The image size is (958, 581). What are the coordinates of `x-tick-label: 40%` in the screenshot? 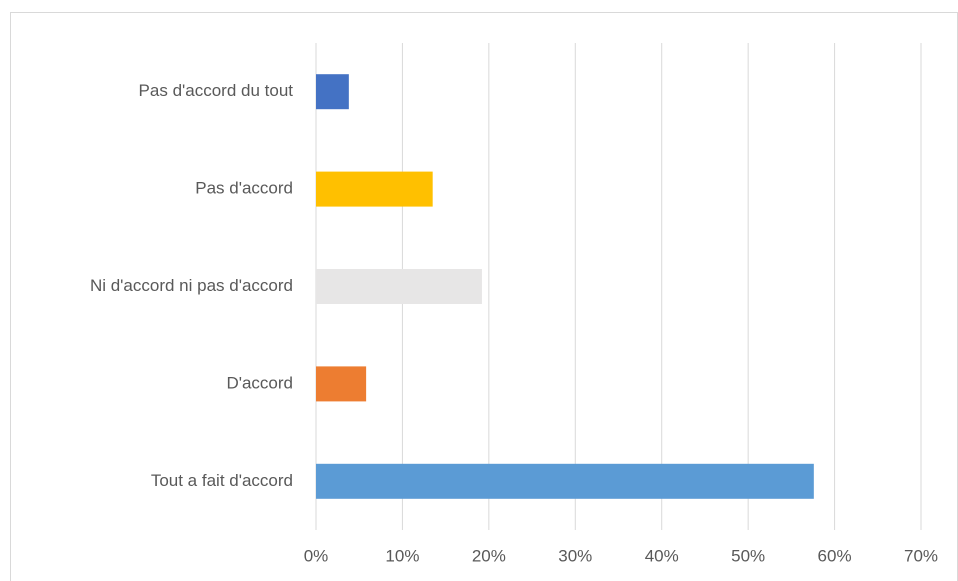 It's located at (662, 555).